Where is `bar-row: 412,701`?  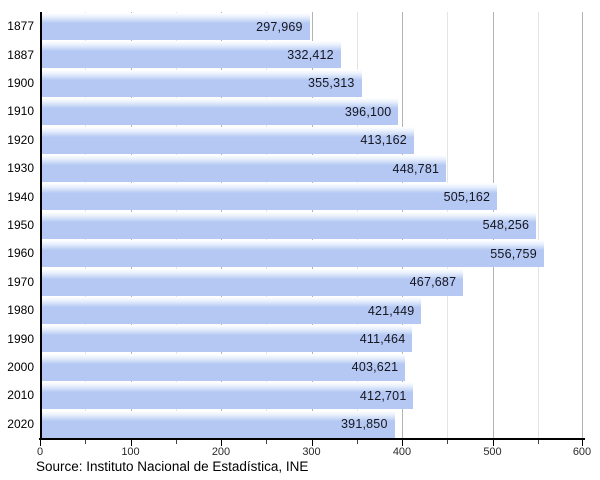
bar-row: 412,701 is located at coordinates (311, 395).